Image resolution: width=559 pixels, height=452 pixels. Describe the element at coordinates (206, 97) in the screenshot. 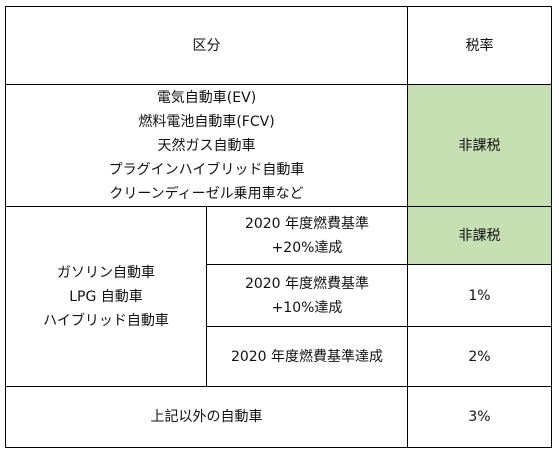

I see `eco-vehicle-ev: 電気自動車(EV)` at that location.